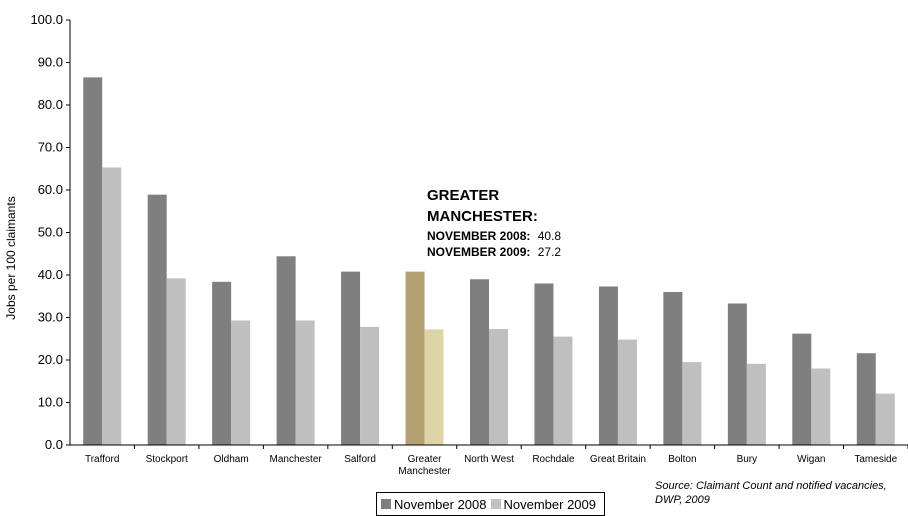 This screenshot has height=516, width=908. What do you see at coordinates (478, 252) in the screenshot?
I see `annotation-label-2009: NOVEMBER 2009:` at bounding box center [478, 252].